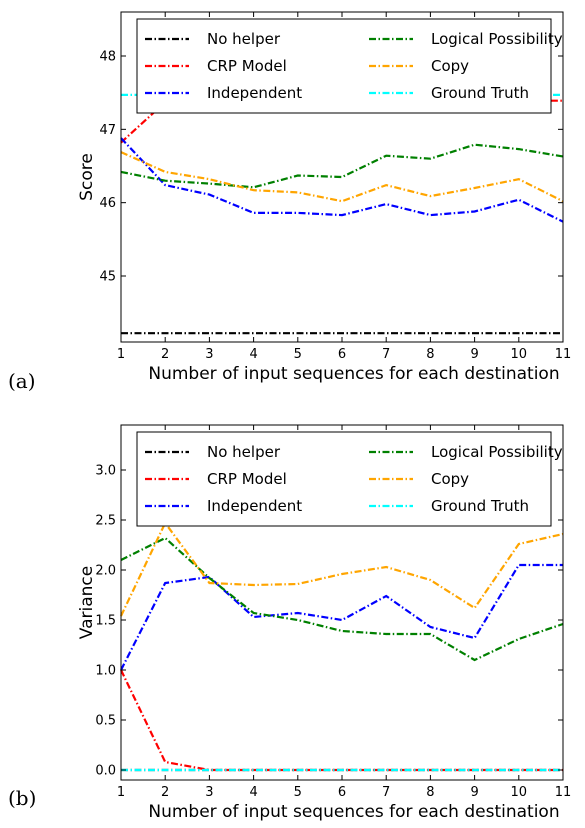  What do you see at coordinates (22, 798) in the screenshot?
I see `panel-label: (b)` at bounding box center [22, 798].